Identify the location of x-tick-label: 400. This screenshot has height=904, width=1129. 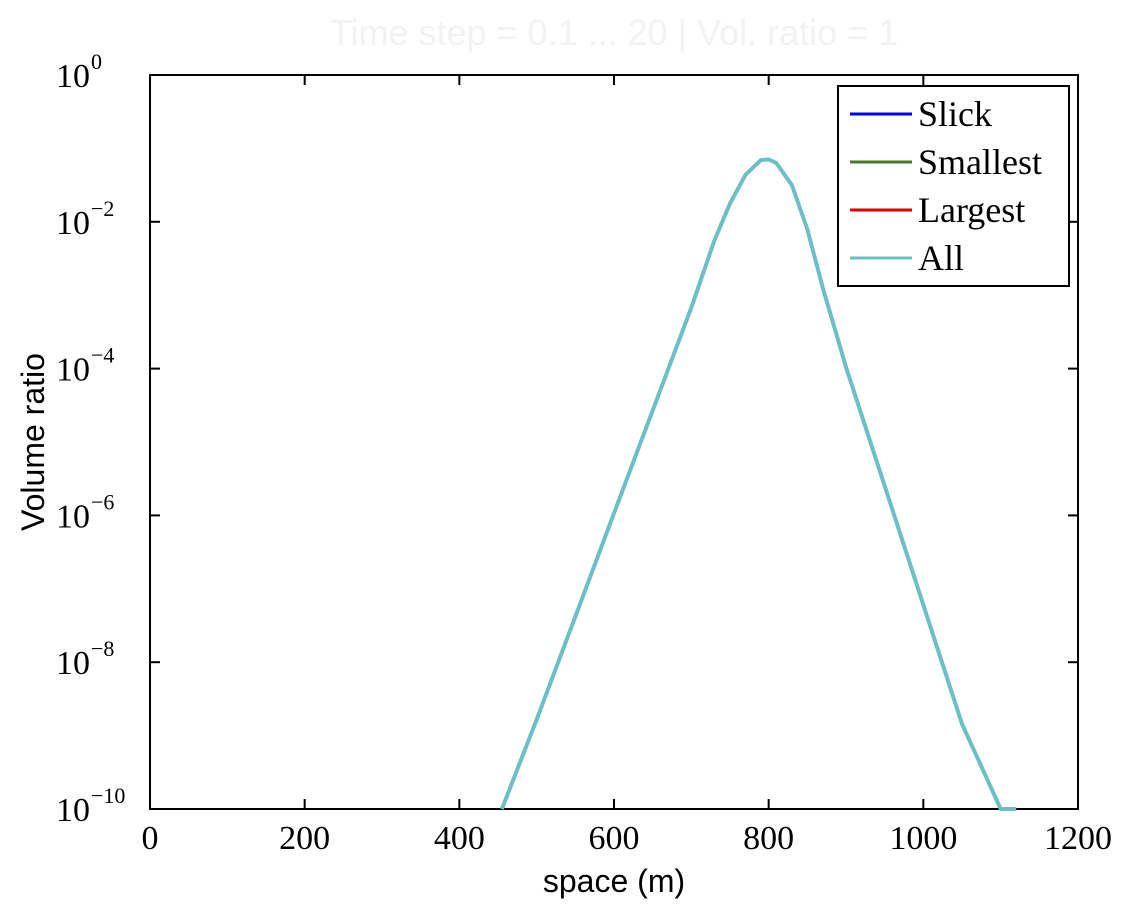
(459, 838).